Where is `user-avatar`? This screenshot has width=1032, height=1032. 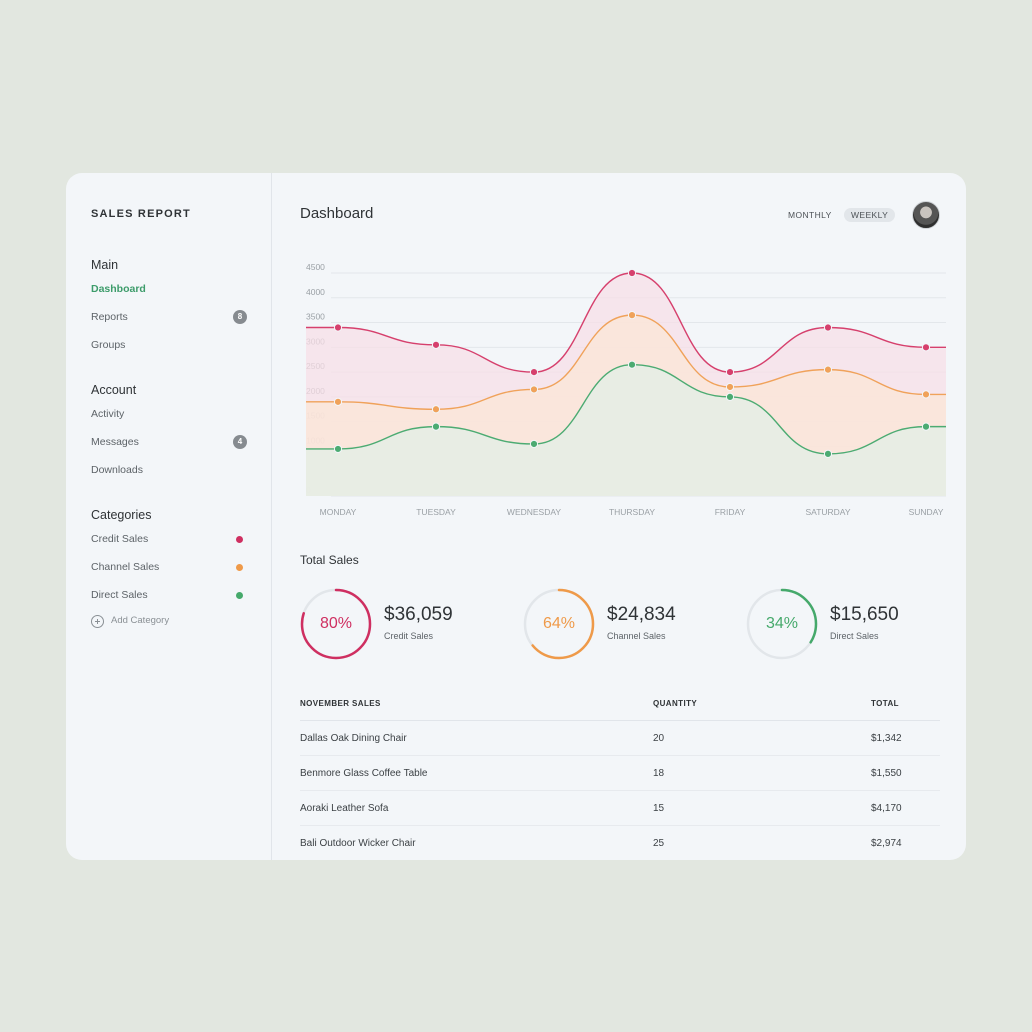
user-avatar is located at coordinates (926, 215).